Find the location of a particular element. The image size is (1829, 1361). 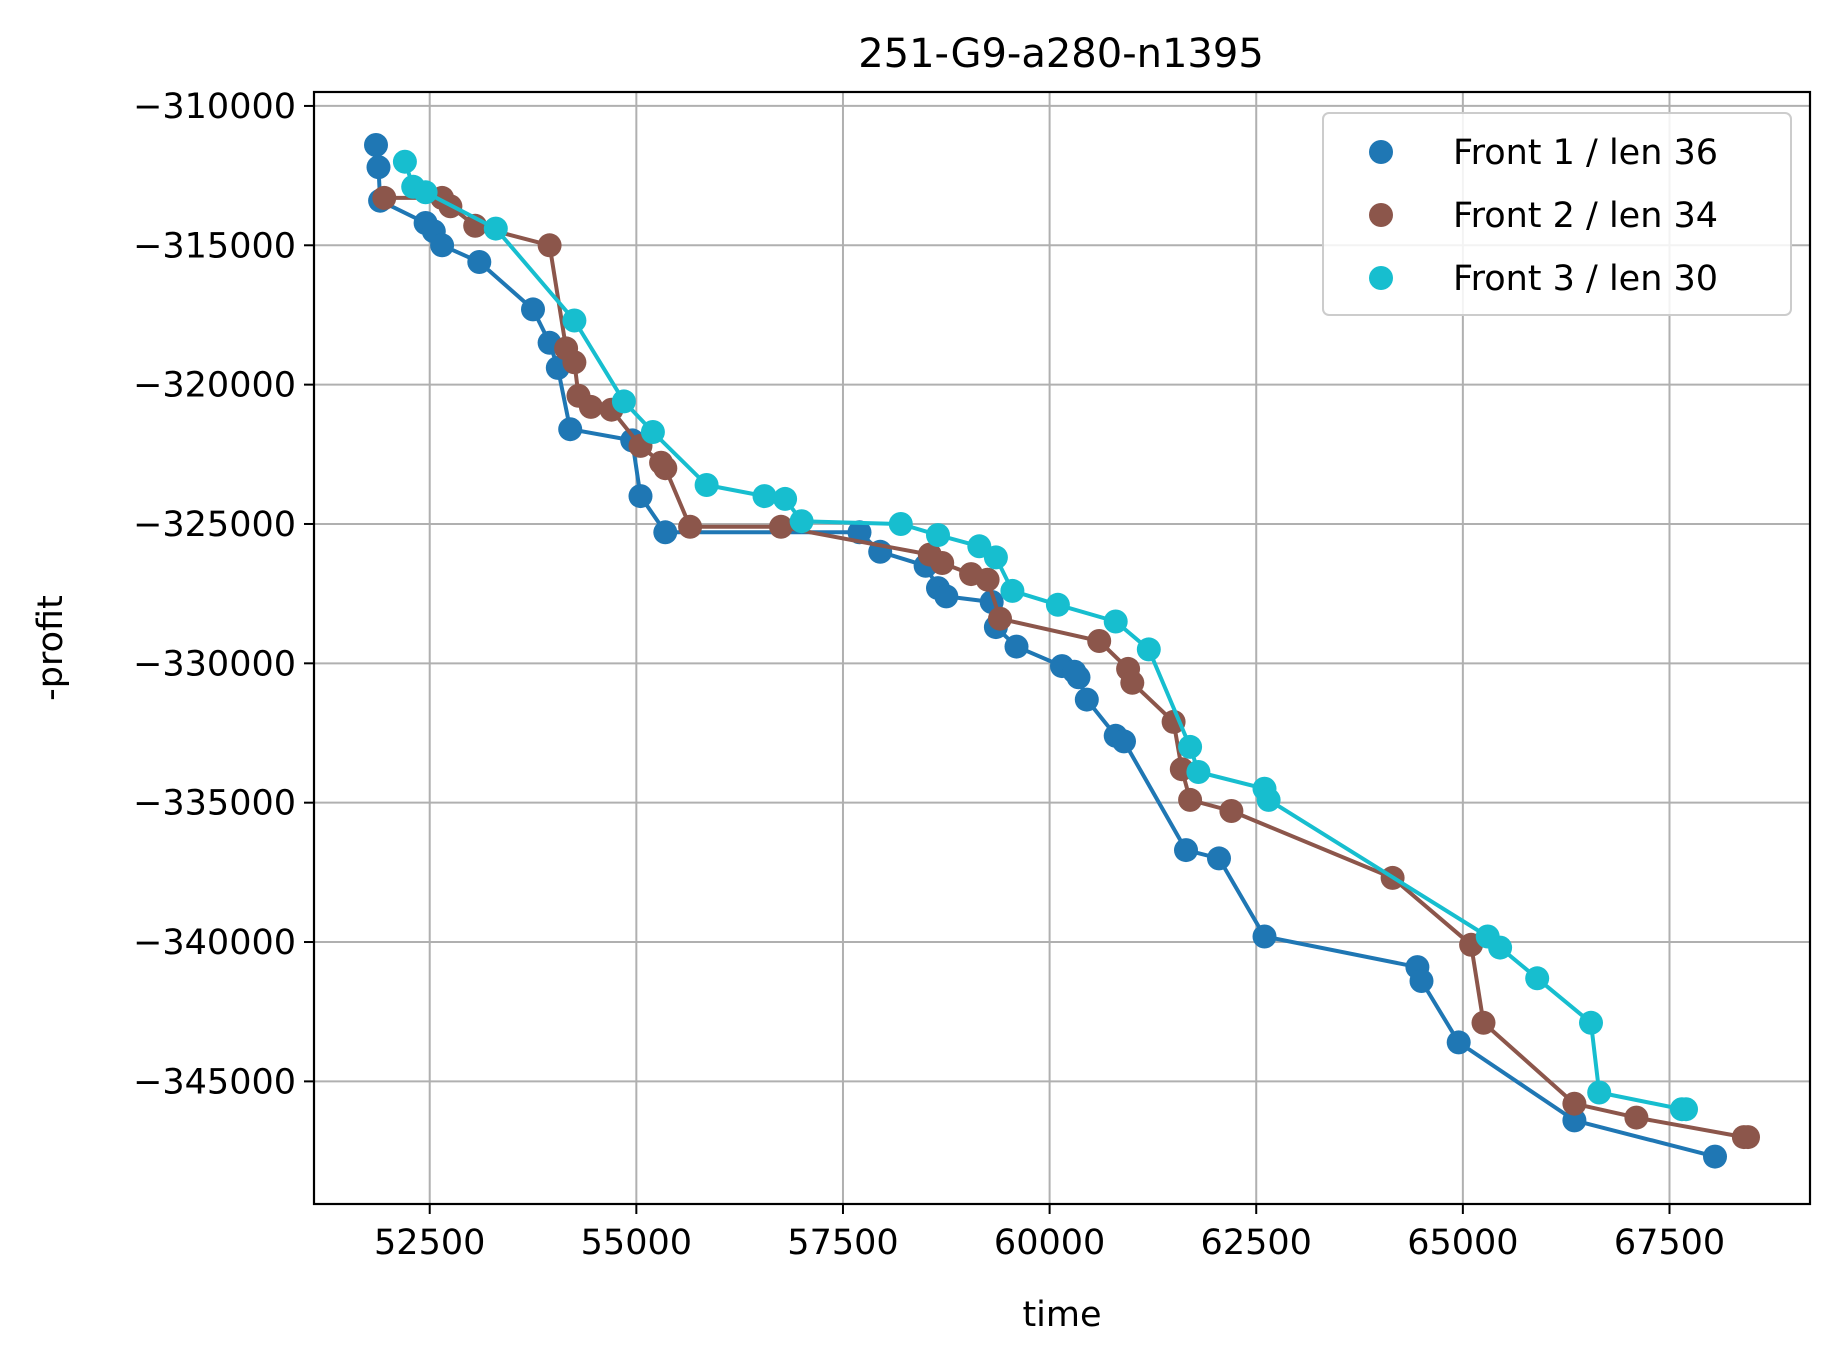

legend-label: Front 1 / len 36 is located at coordinates (1585, 153).